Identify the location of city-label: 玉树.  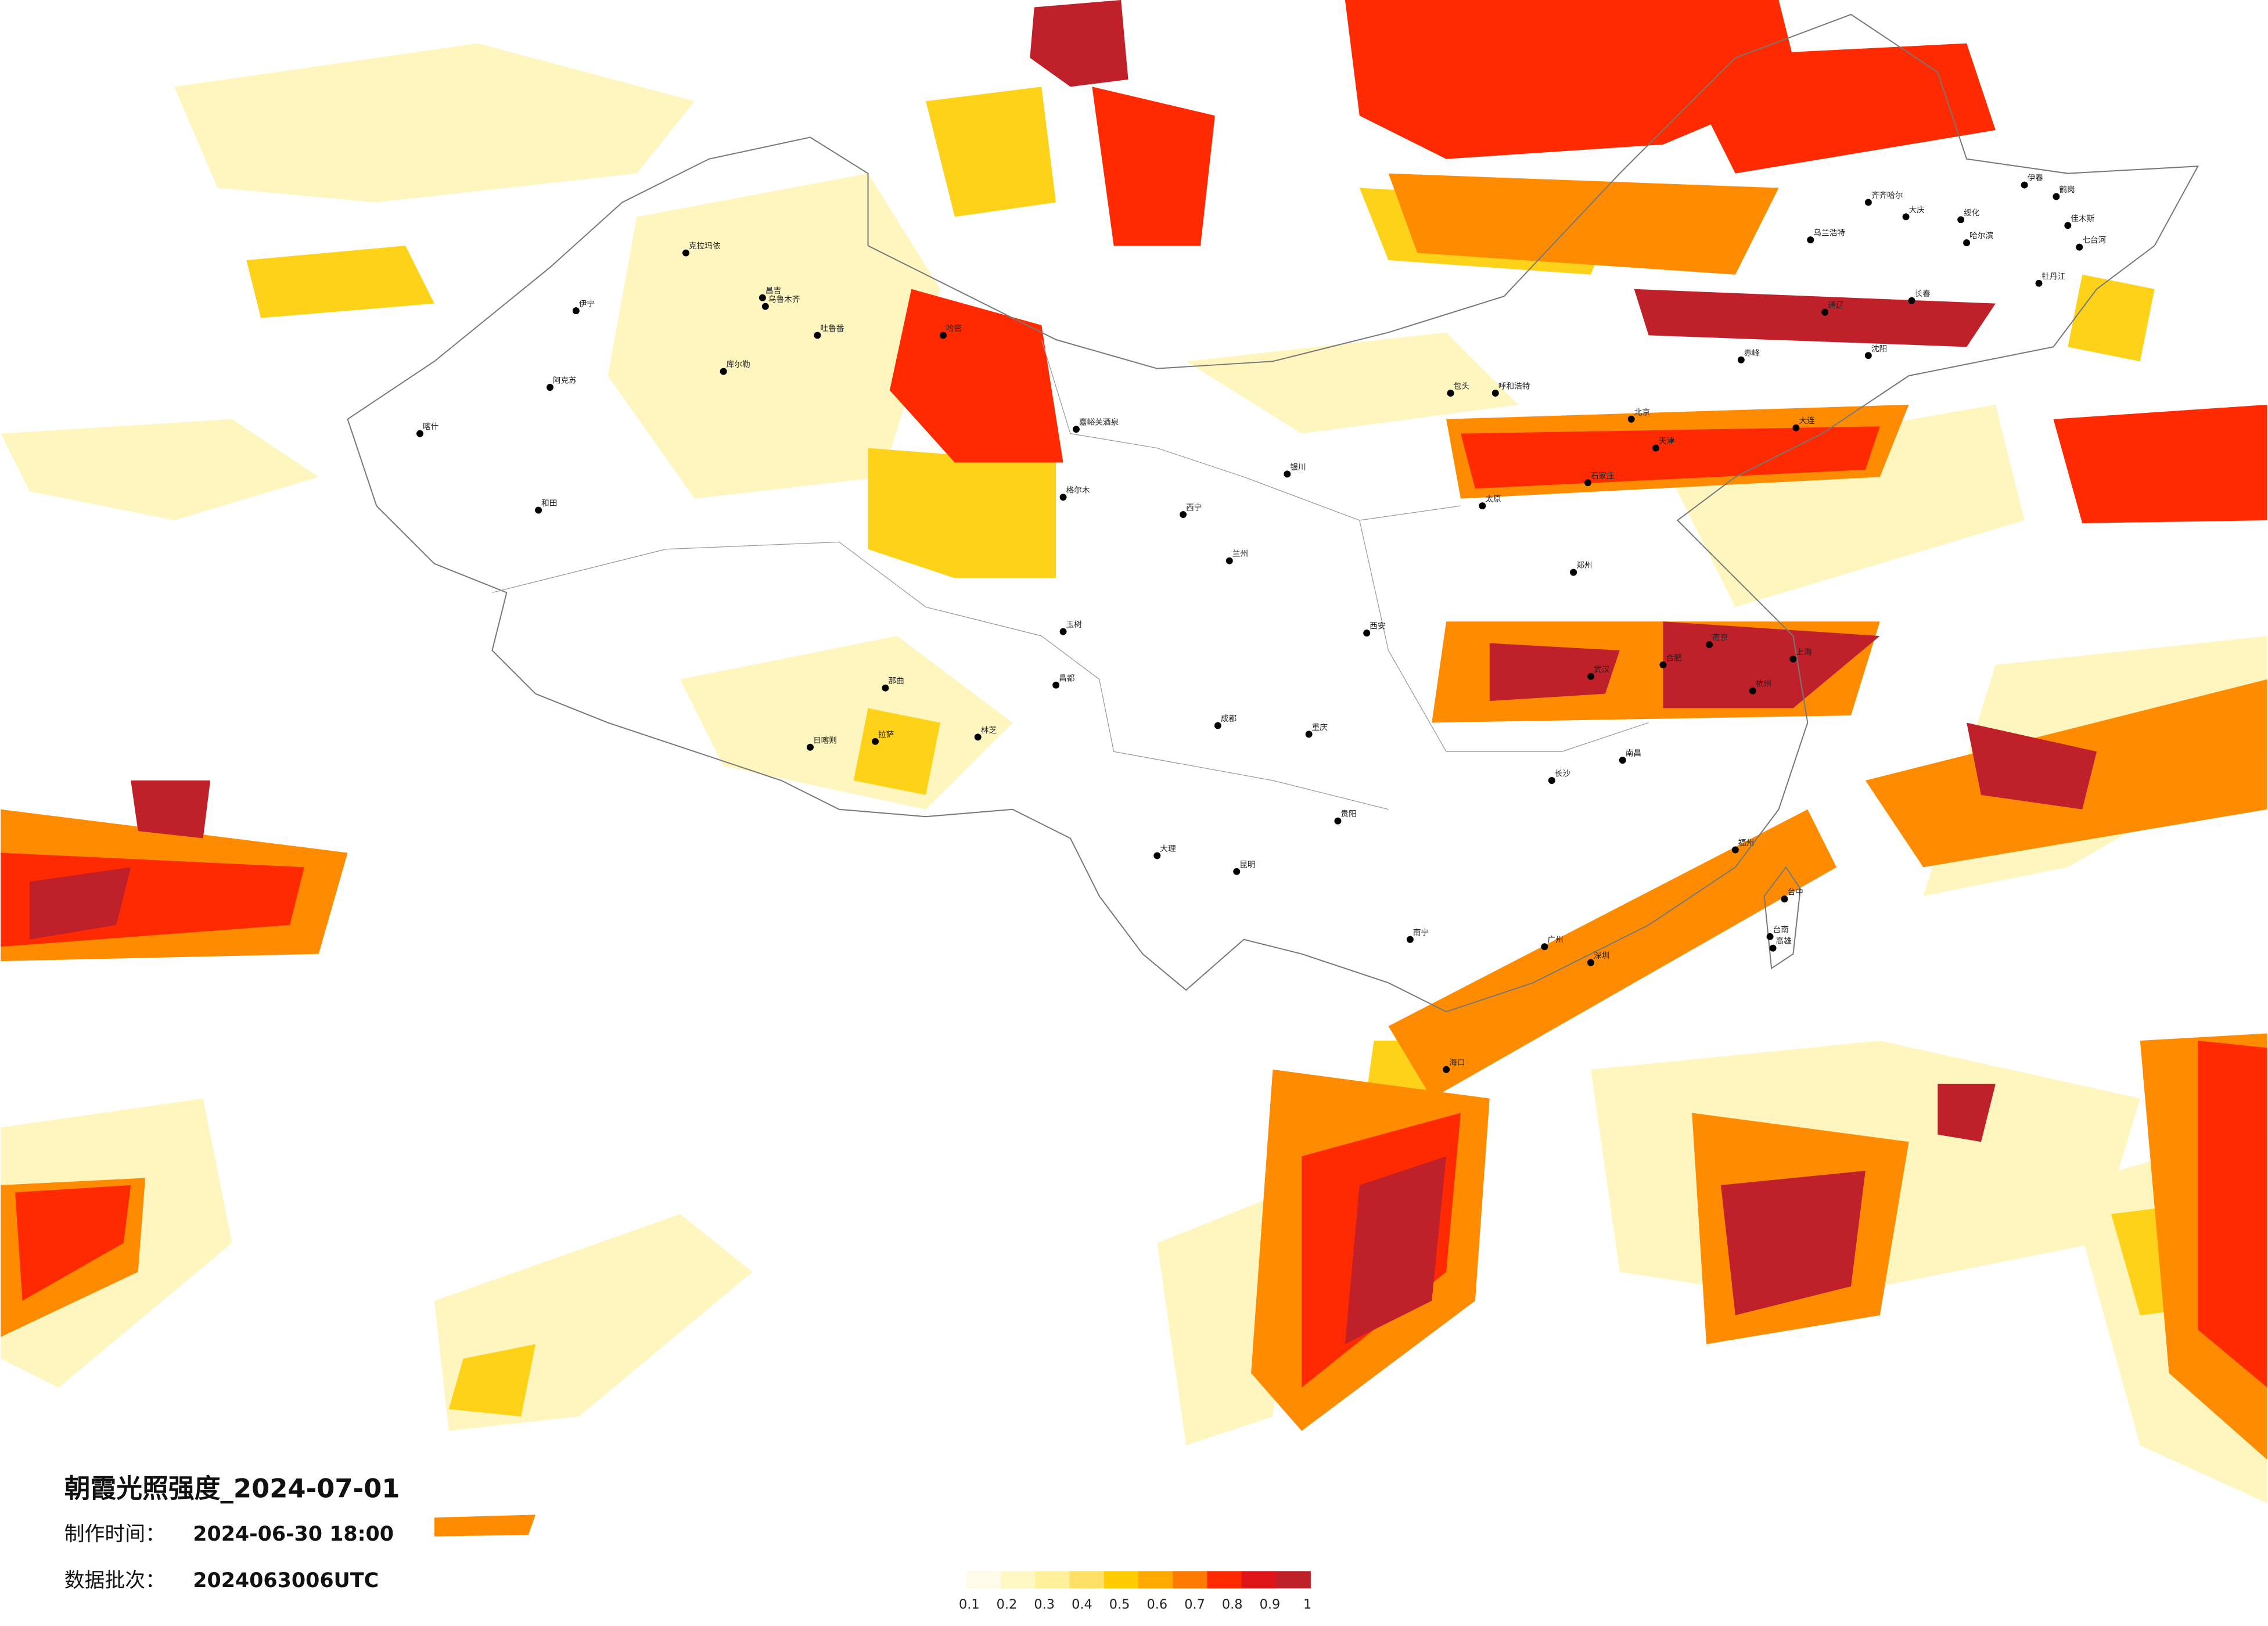
(1074, 625).